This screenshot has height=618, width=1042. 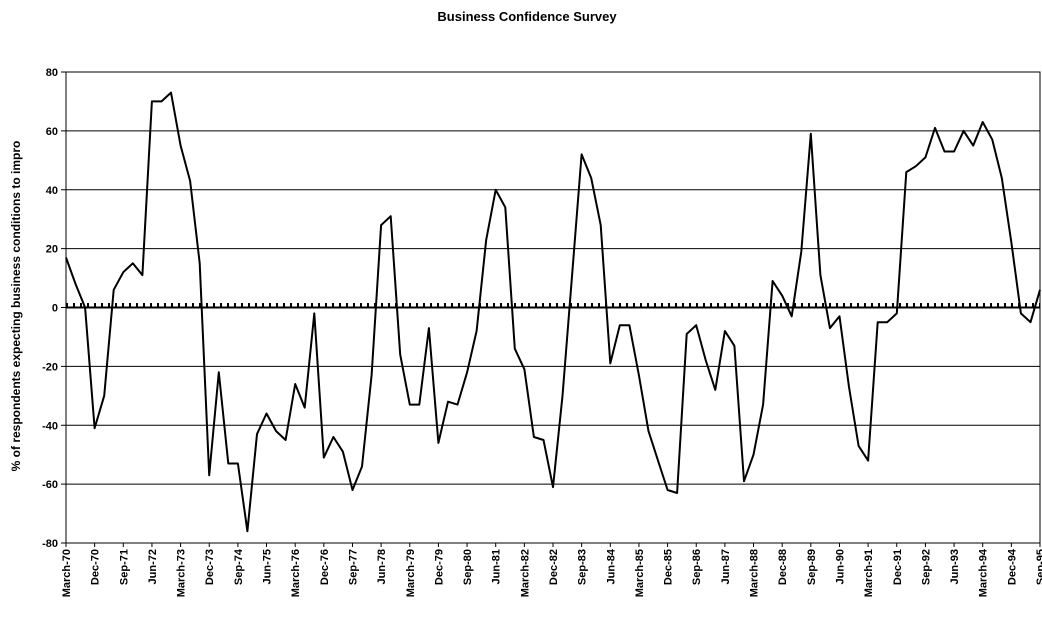 What do you see at coordinates (898, 567) in the screenshot?
I see `x-tick-label: Dec-91` at bounding box center [898, 567].